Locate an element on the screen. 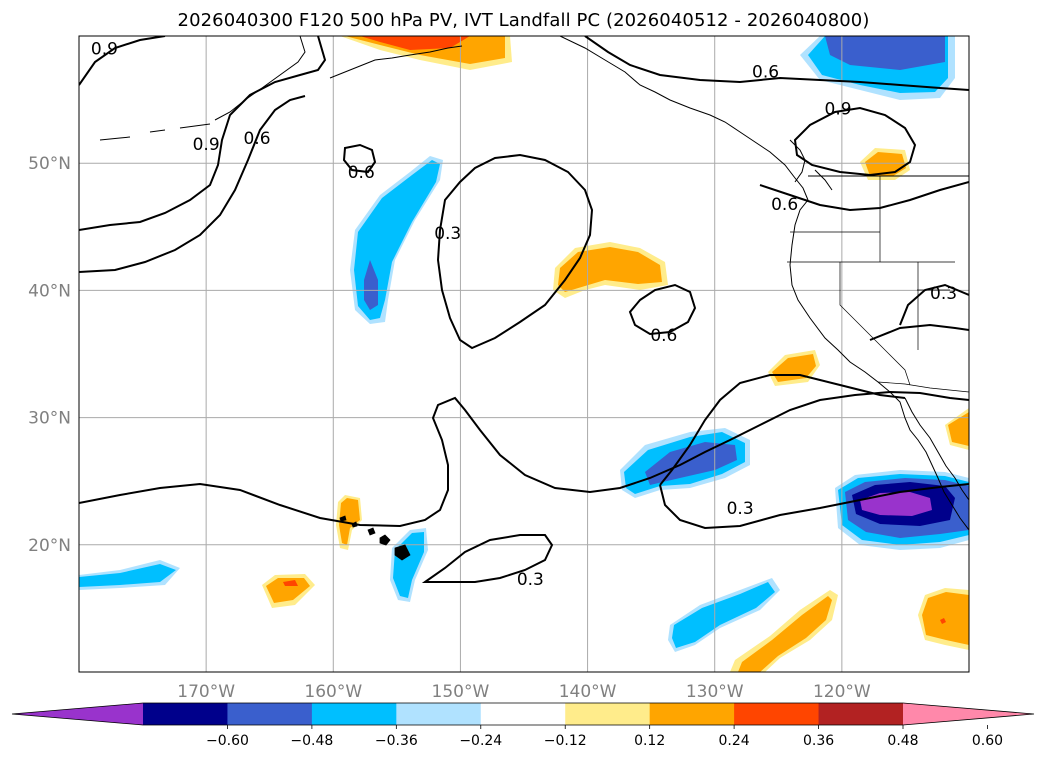 The image size is (1047, 765). colorbar-tick-label: −0.12 is located at coordinates (565, 741).